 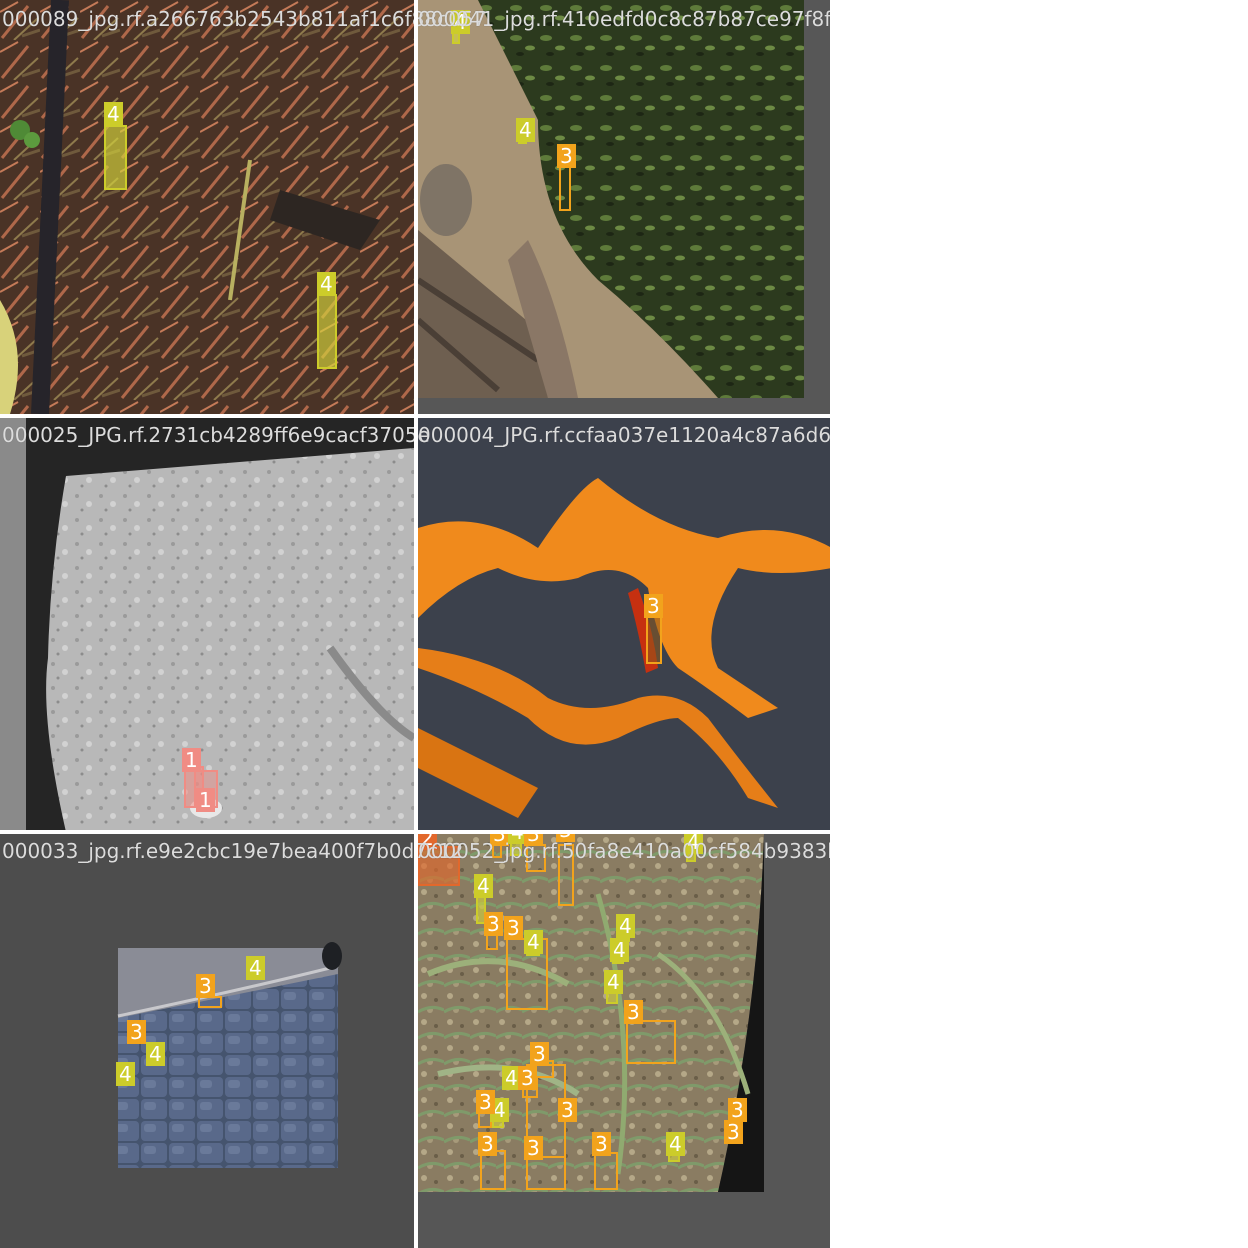 I want to click on mosaic-tile-5: 4 3 3 4 4, so click(x=207, y=1041).